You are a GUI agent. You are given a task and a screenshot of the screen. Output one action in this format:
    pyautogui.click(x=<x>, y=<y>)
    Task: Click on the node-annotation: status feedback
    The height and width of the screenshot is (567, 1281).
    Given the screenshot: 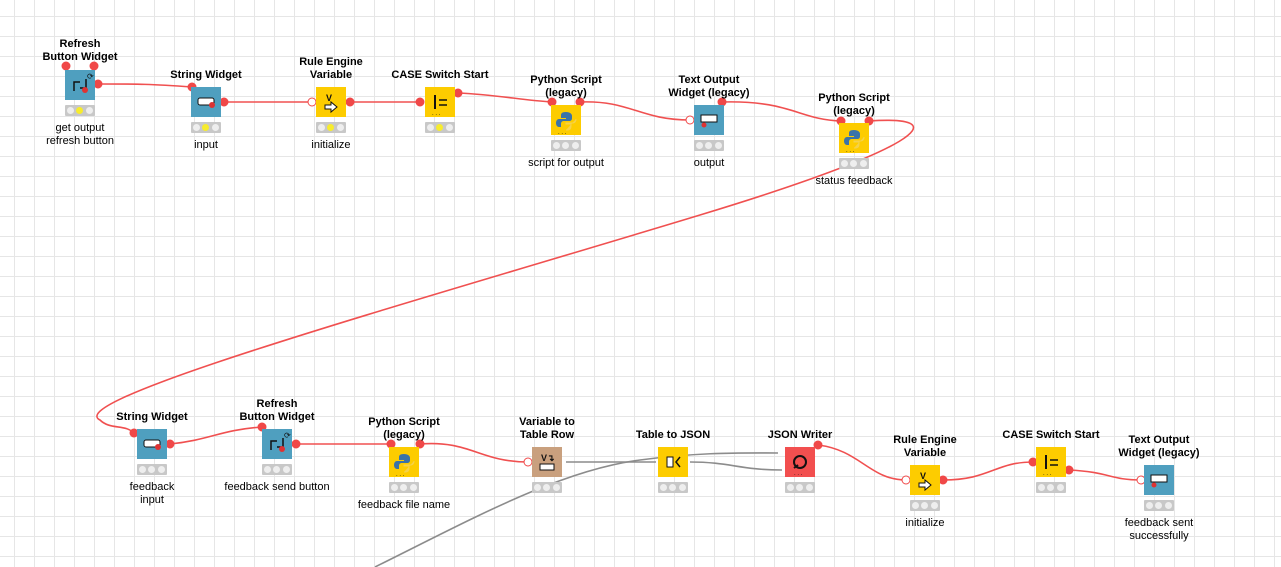 What is the action you would take?
    pyautogui.click(x=854, y=181)
    